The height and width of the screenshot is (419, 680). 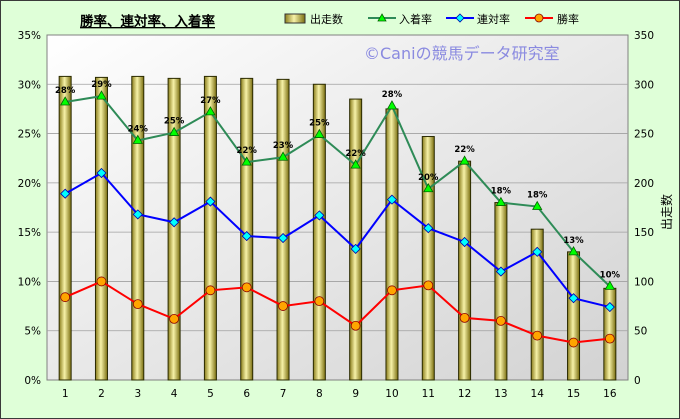 I want to click on legend-label-win: 勝率, so click(x=568, y=19).